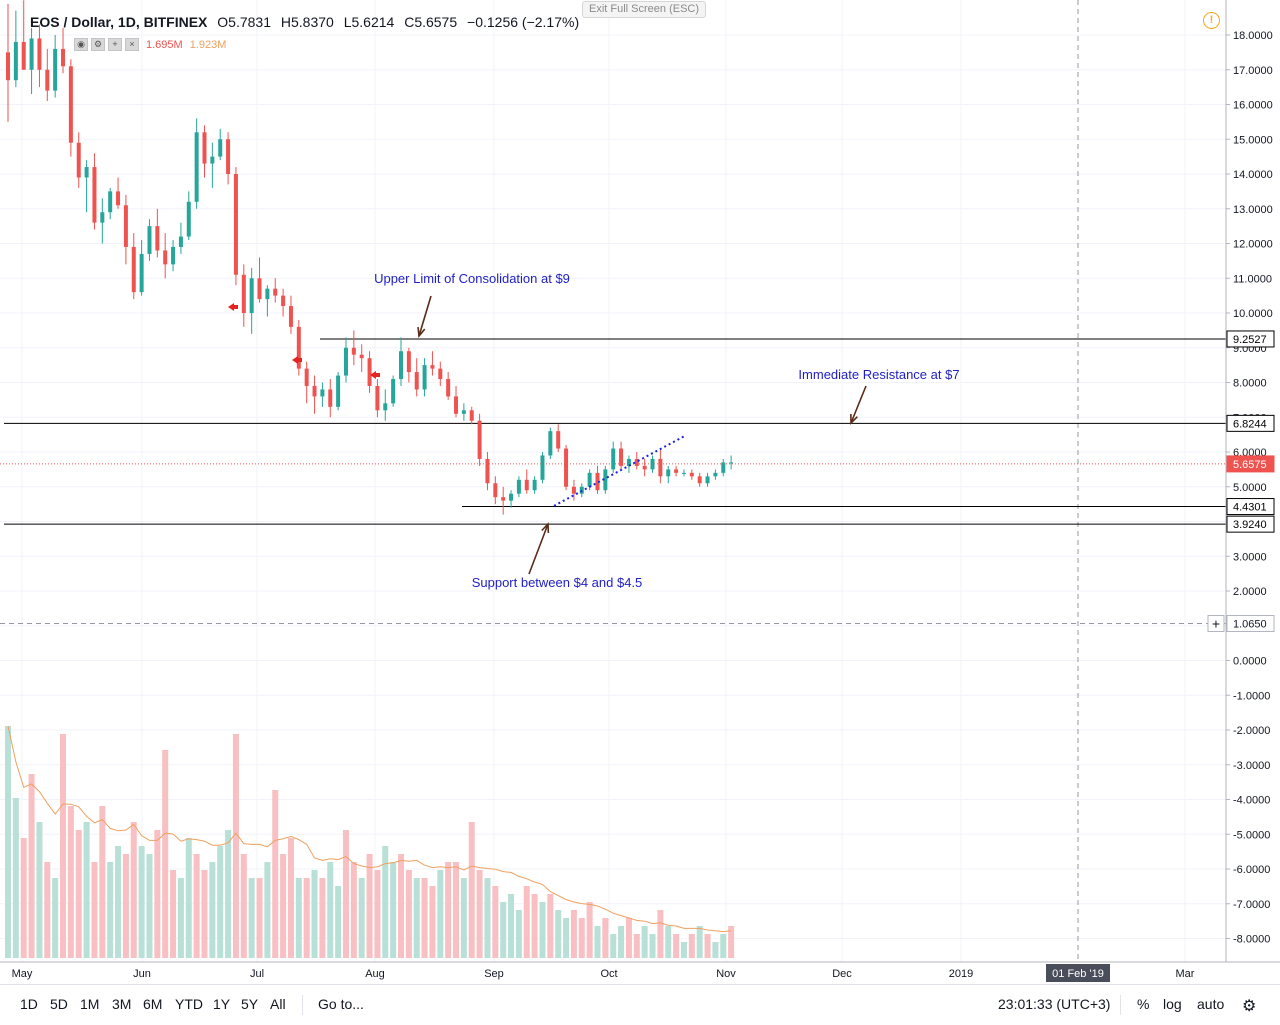 This screenshot has height=1025, width=1280. I want to click on range-ytd: YTD, so click(189, 1004).